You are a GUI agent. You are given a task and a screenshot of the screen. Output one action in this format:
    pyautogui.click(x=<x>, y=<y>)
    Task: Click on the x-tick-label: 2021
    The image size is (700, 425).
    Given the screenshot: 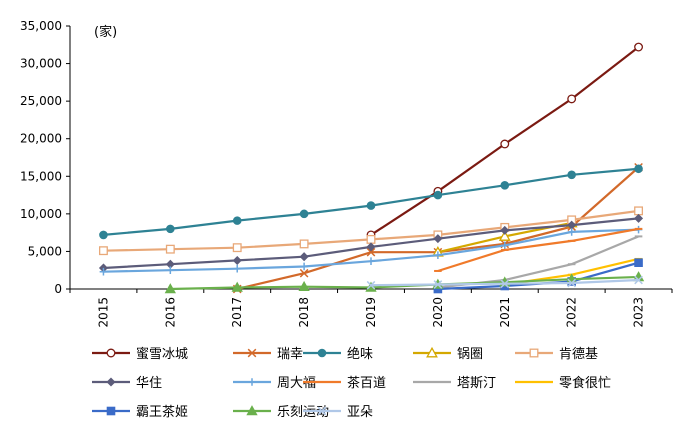 What is the action you would take?
    pyautogui.click(x=505, y=312)
    